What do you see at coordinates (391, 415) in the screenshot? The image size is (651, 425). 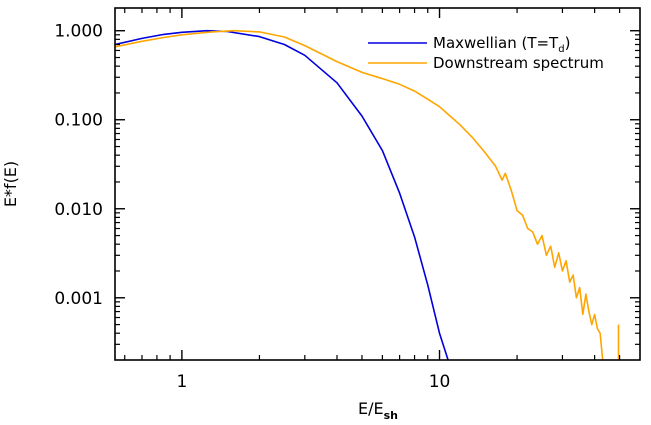 I see `x-axis-title-subscript: sh` at bounding box center [391, 415].